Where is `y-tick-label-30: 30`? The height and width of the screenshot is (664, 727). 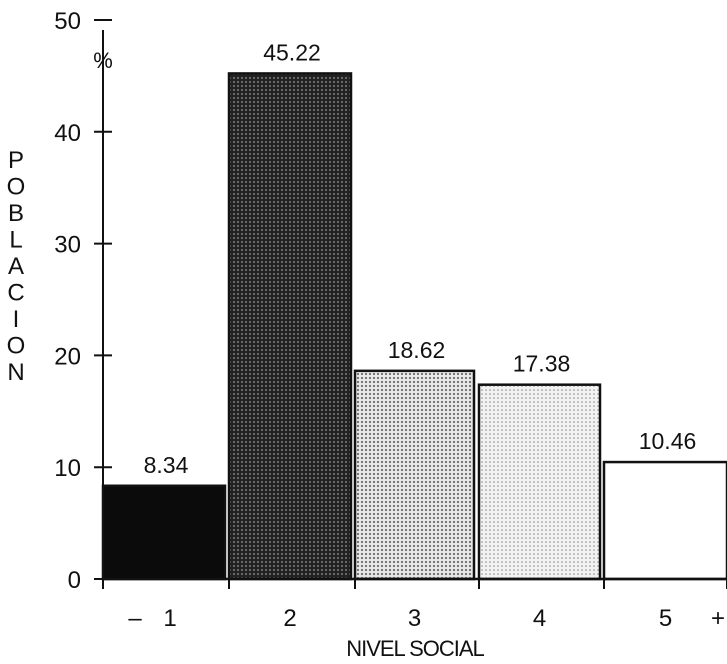
y-tick-label-30: 30 is located at coordinates (67, 245).